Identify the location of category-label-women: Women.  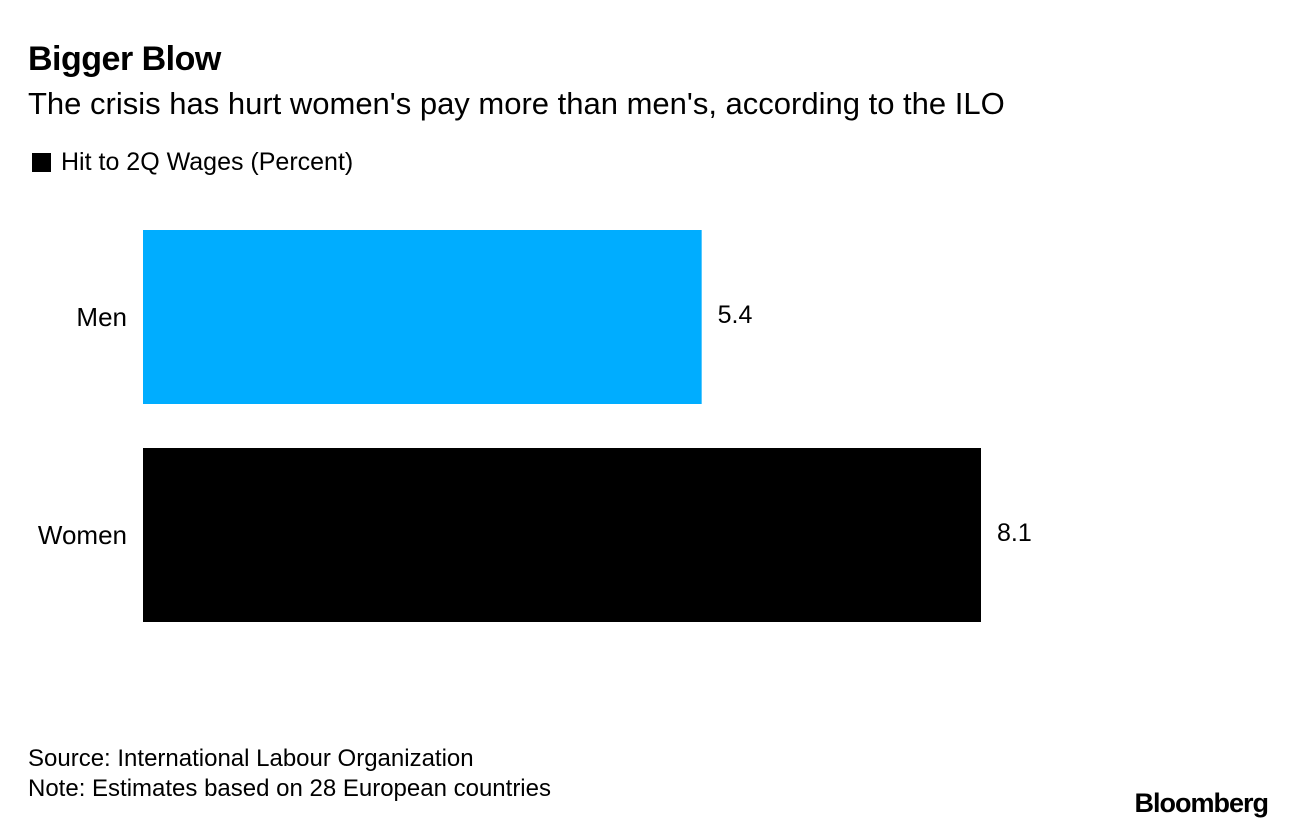
(82, 535).